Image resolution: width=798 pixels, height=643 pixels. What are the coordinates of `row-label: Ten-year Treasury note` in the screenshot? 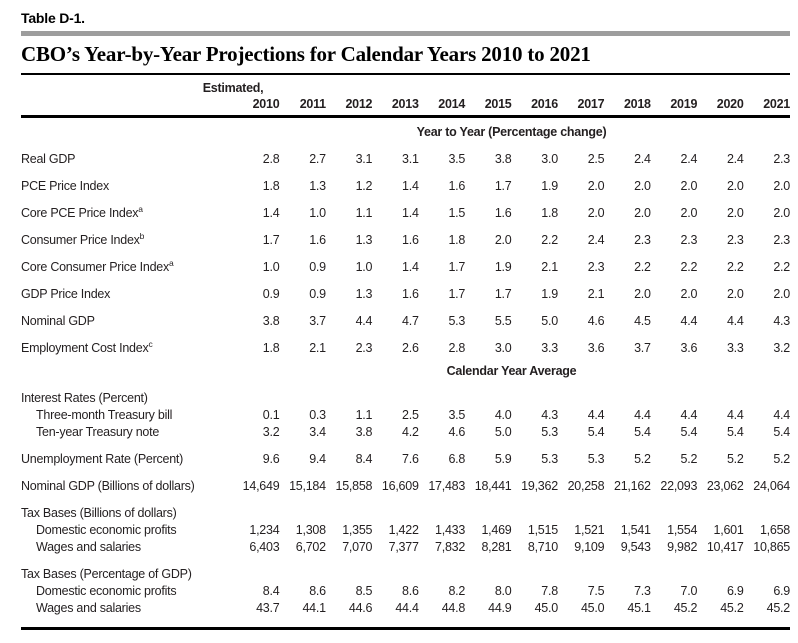 It's located at (127, 432).